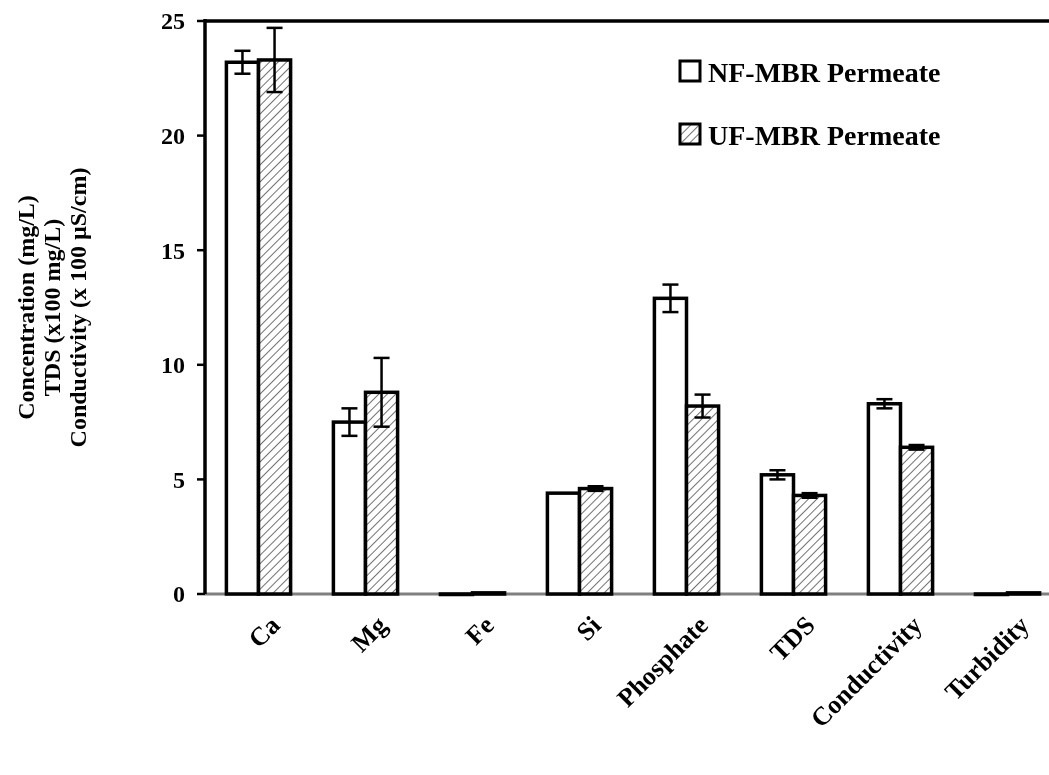 Image resolution: width=1049 pixels, height=775 pixels. Describe the element at coordinates (179, 594) in the screenshot. I see `y-tick-label: 0` at that location.